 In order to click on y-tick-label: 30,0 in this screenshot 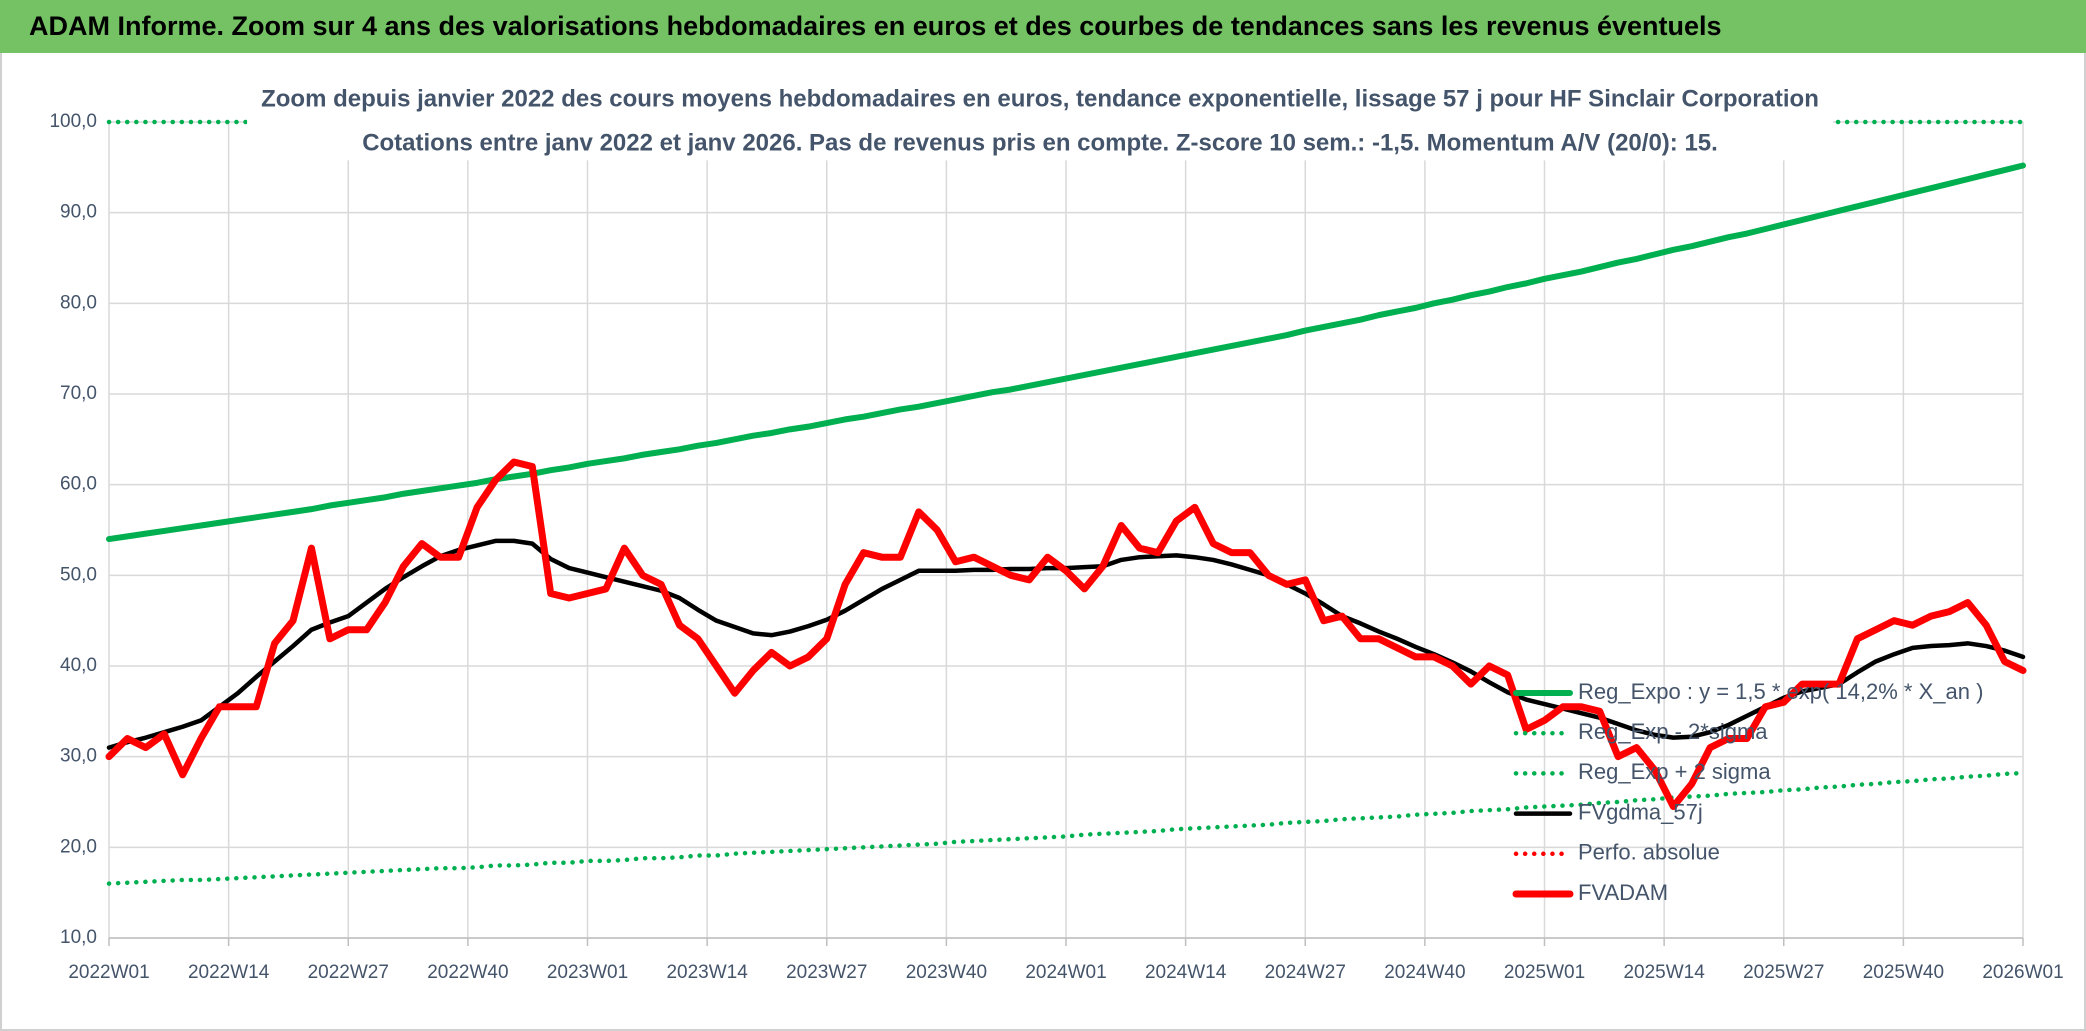, I will do `click(78, 756)`.